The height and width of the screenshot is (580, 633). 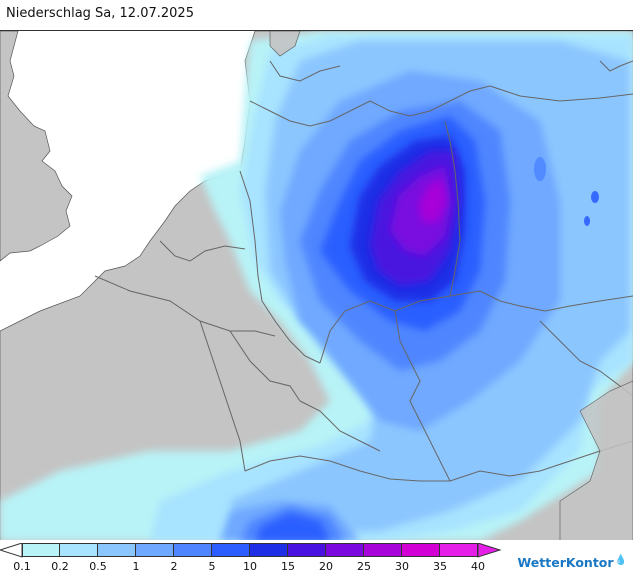 I want to click on legend-tick-label: 0.2, so click(x=60, y=566).